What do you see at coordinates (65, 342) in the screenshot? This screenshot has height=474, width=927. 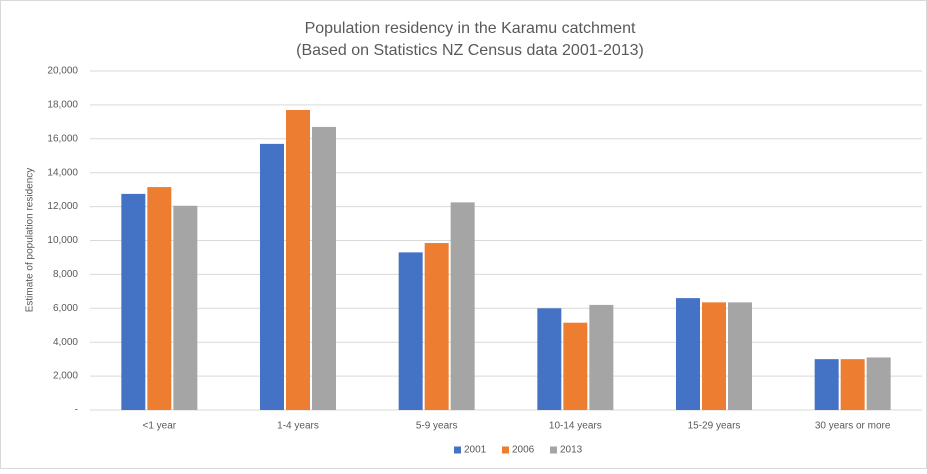 I see `y-tick-label: 4,000` at bounding box center [65, 342].